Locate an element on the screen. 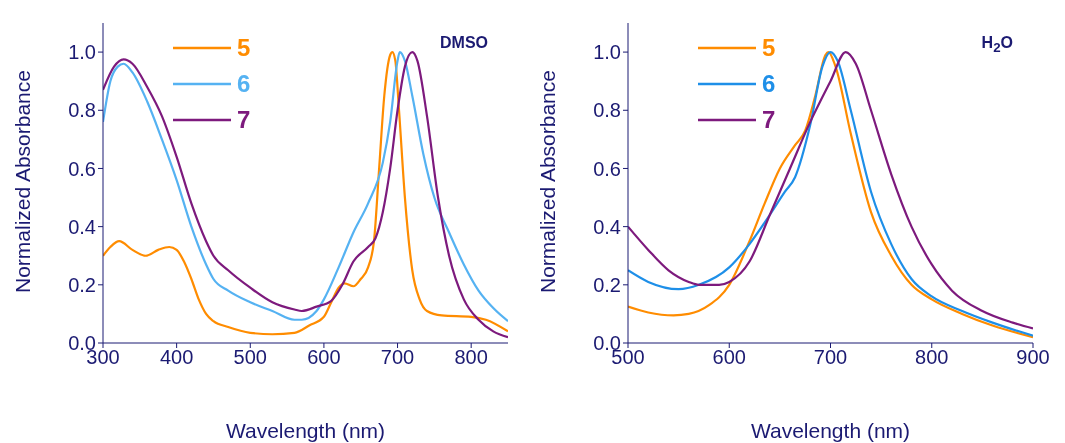  x-tick-label: 500 is located at coordinates (250, 357).